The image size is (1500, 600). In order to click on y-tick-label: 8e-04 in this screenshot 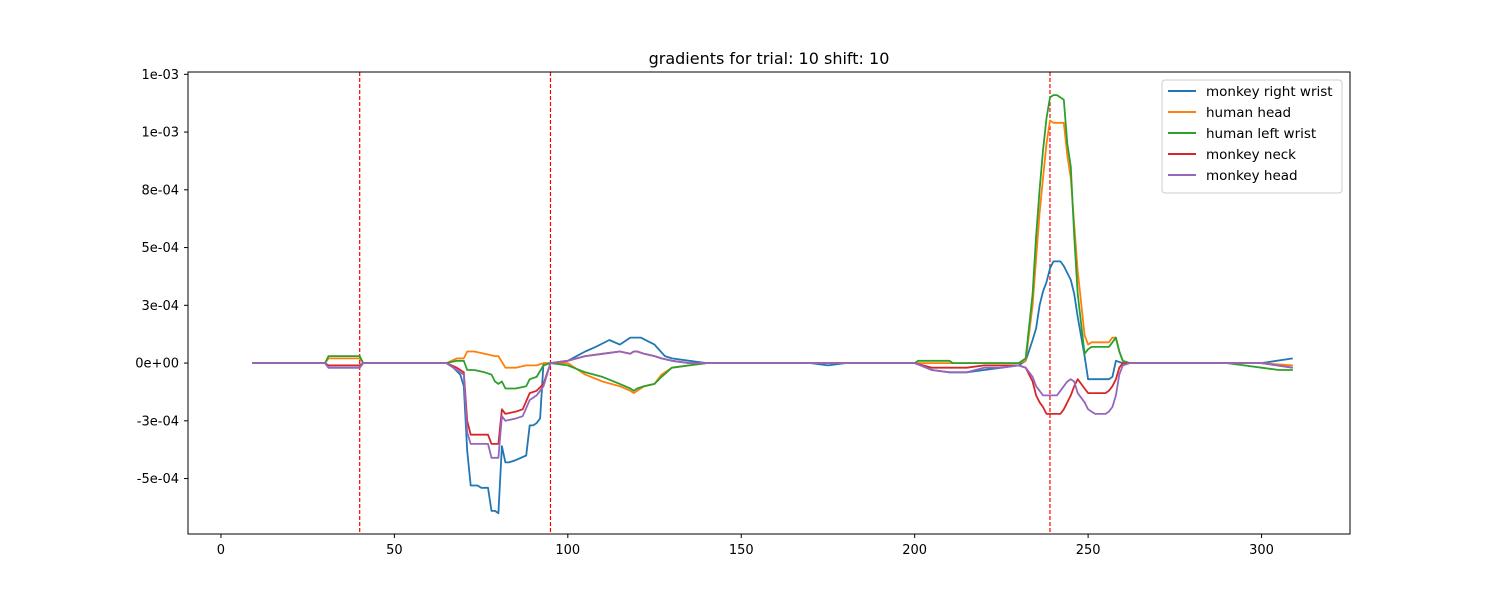, I will do `click(160, 190)`.